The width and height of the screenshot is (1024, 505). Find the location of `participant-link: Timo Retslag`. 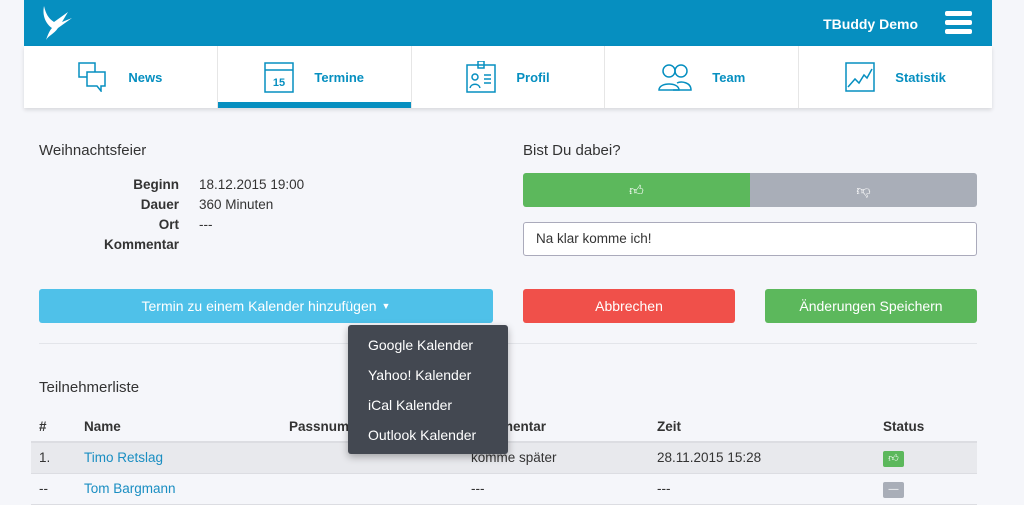

participant-link: Timo Retslag is located at coordinates (124, 458).